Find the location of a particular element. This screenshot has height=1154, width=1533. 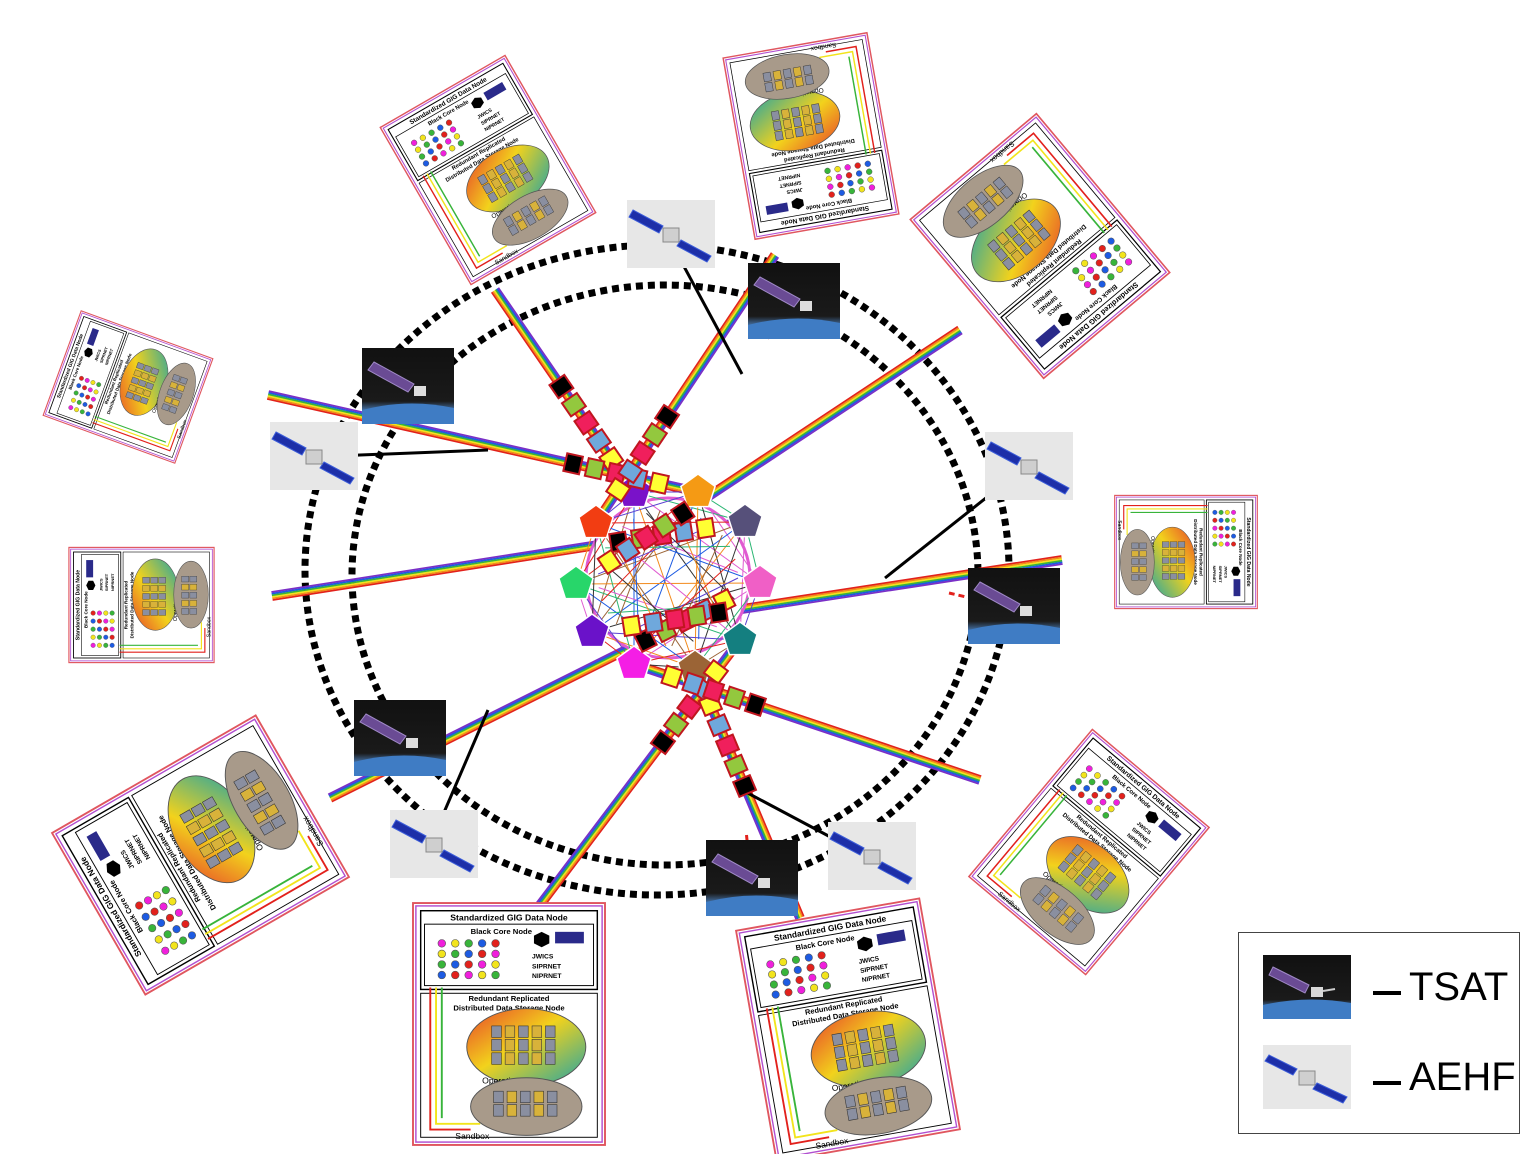

router-chains is located at coordinates (658, 586).